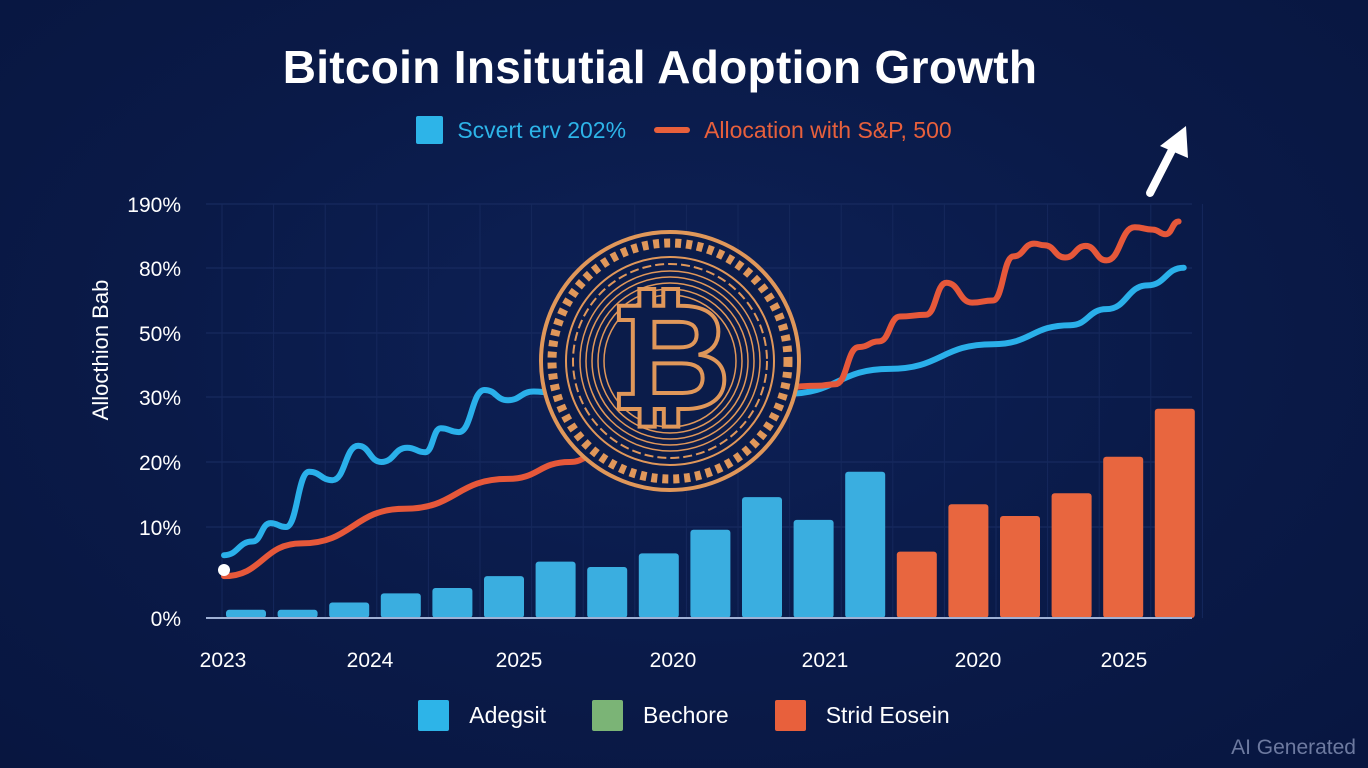  What do you see at coordinates (825, 660) in the screenshot?
I see `x-tick-label: 2021` at bounding box center [825, 660].